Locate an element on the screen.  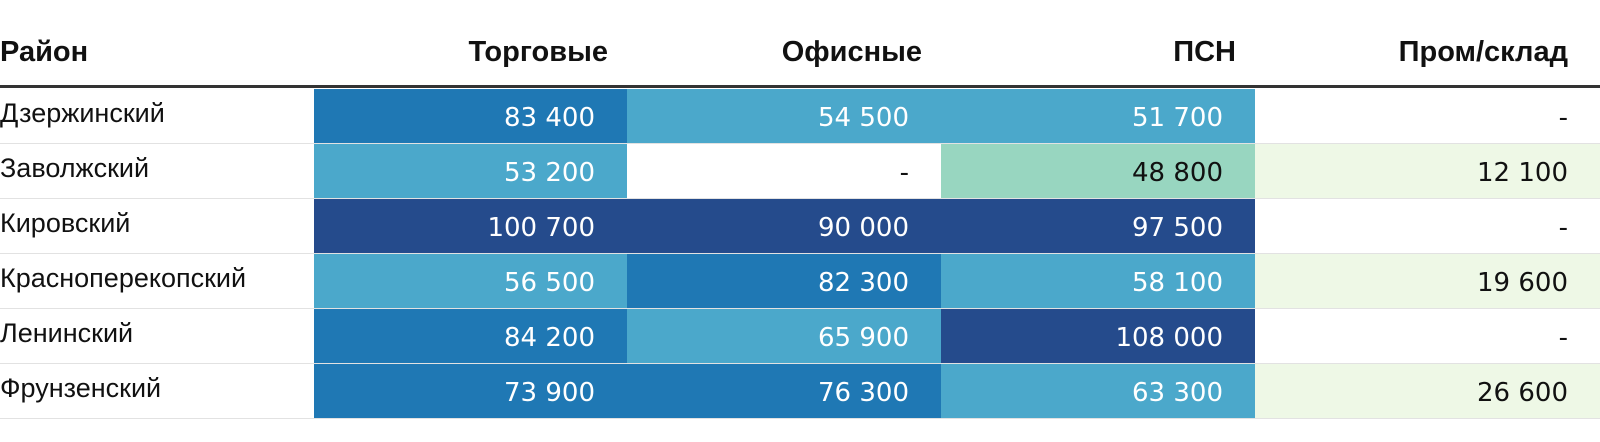
column-header-retail: Торговые is located at coordinates (538, 52).